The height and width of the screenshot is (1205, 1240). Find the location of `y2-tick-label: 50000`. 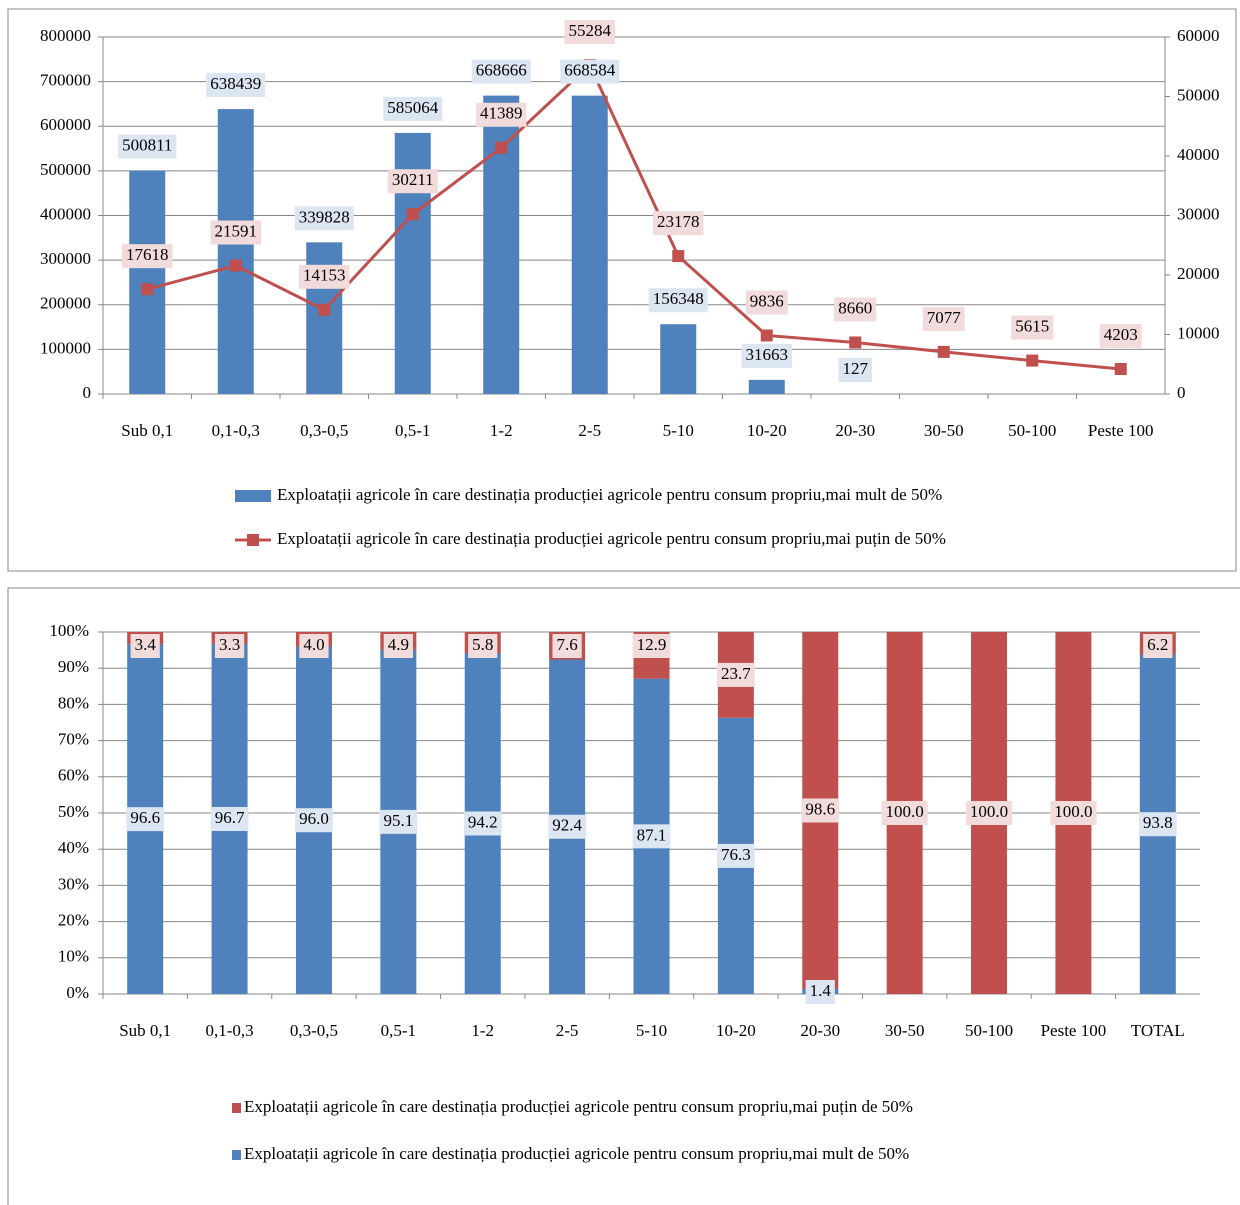

y2-tick-label: 50000 is located at coordinates (1198, 94).